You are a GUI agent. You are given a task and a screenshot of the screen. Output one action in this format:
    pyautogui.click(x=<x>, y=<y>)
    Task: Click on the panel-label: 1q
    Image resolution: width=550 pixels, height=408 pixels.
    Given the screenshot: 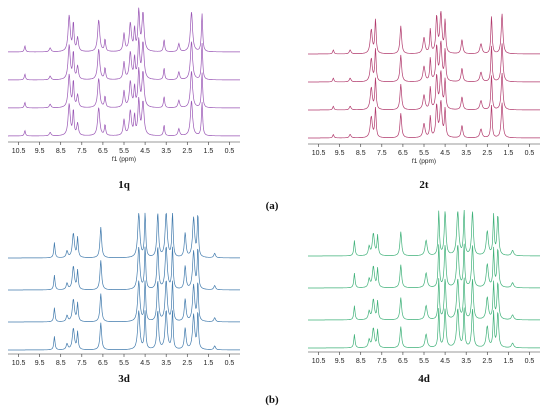 What is the action you would take?
    pyautogui.click(x=124, y=185)
    